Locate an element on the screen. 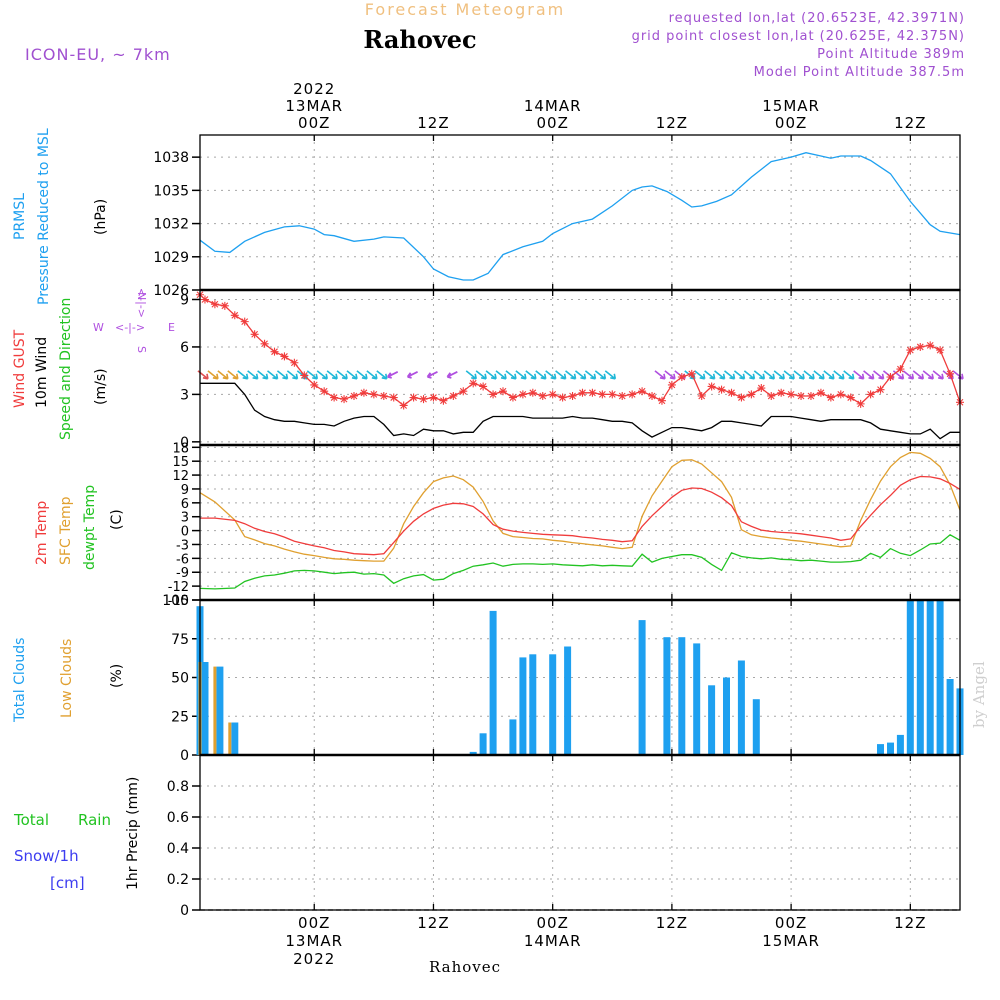 Image resolution: width=1000 pixels, height=1000 pixels. temp-unit: (C) is located at coordinates (117, 519).